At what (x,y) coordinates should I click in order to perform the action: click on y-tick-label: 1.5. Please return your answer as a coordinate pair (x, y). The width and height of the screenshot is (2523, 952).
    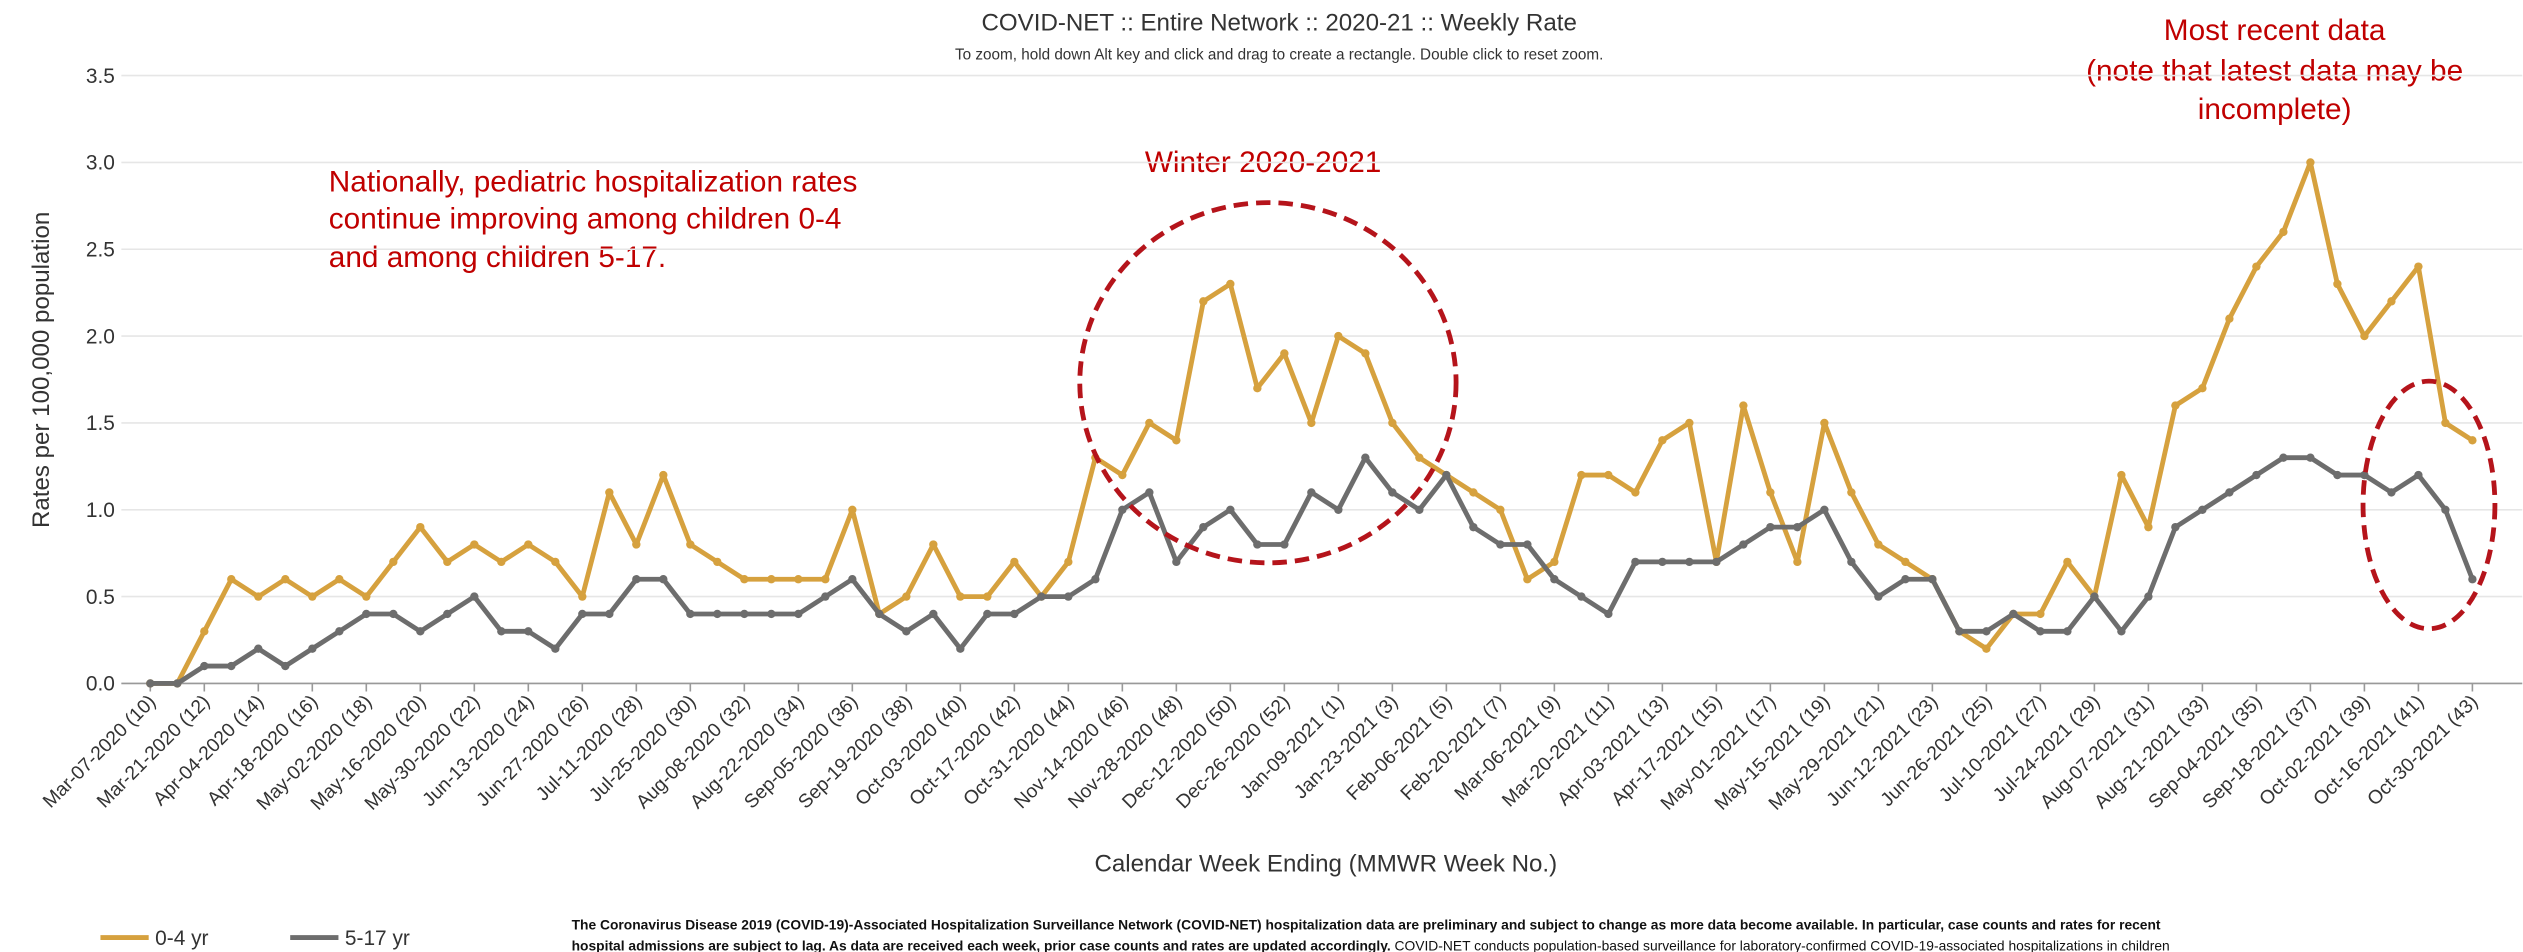
    Looking at the image, I should click on (100, 423).